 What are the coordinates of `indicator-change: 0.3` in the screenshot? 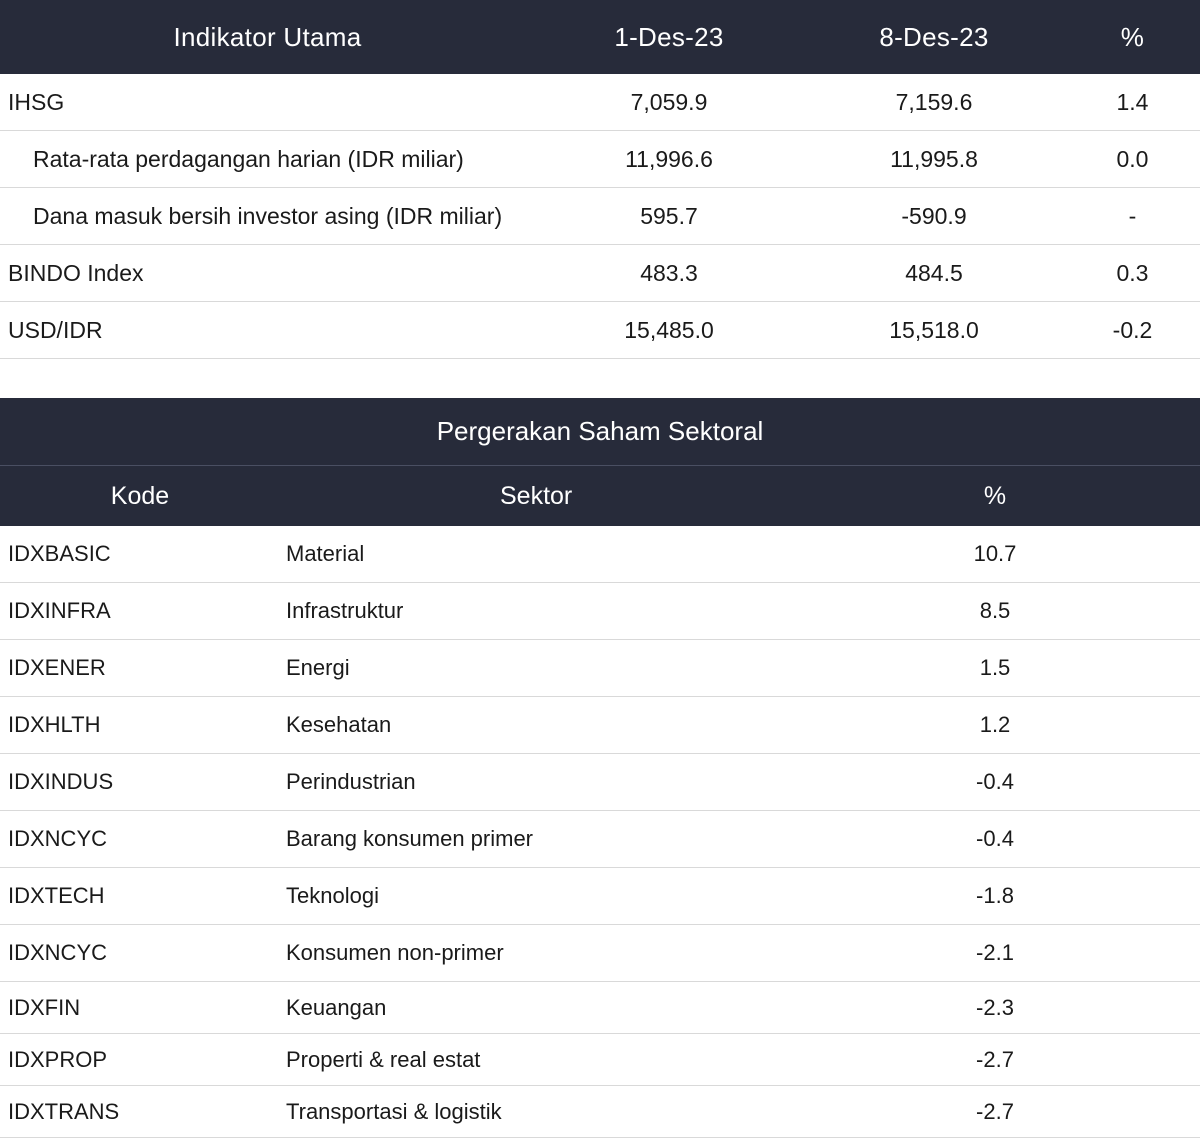 It's located at (1132, 272).